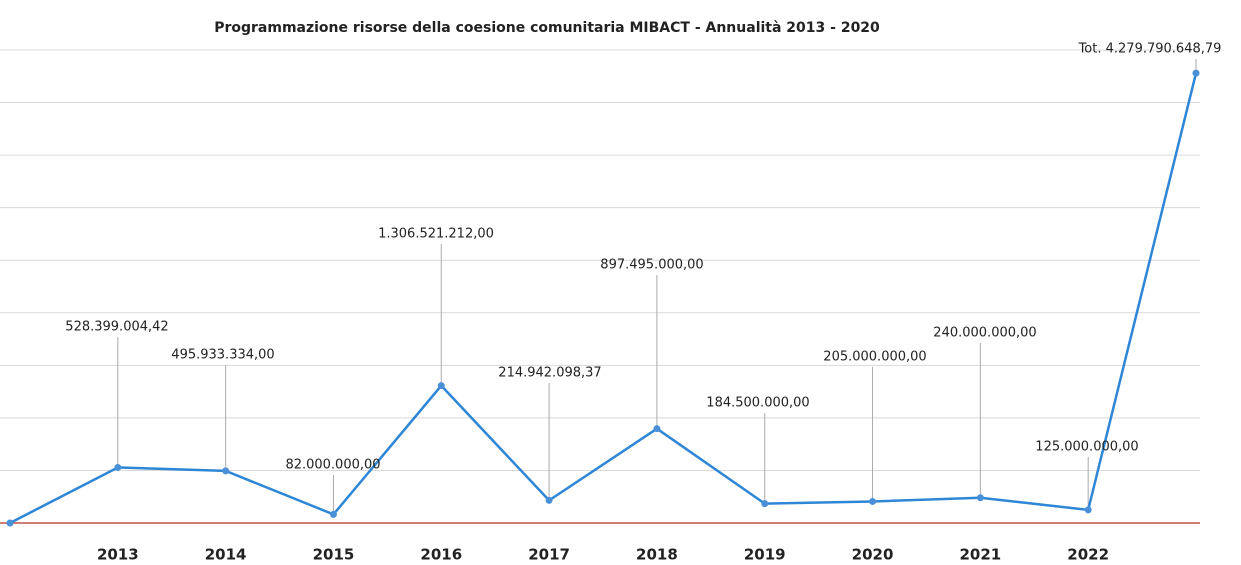 This screenshot has height=565, width=1241. What do you see at coordinates (436, 234) in the screenshot?
I see `data-label: 1.306.521.212,00` at bounding box center [436, 234].